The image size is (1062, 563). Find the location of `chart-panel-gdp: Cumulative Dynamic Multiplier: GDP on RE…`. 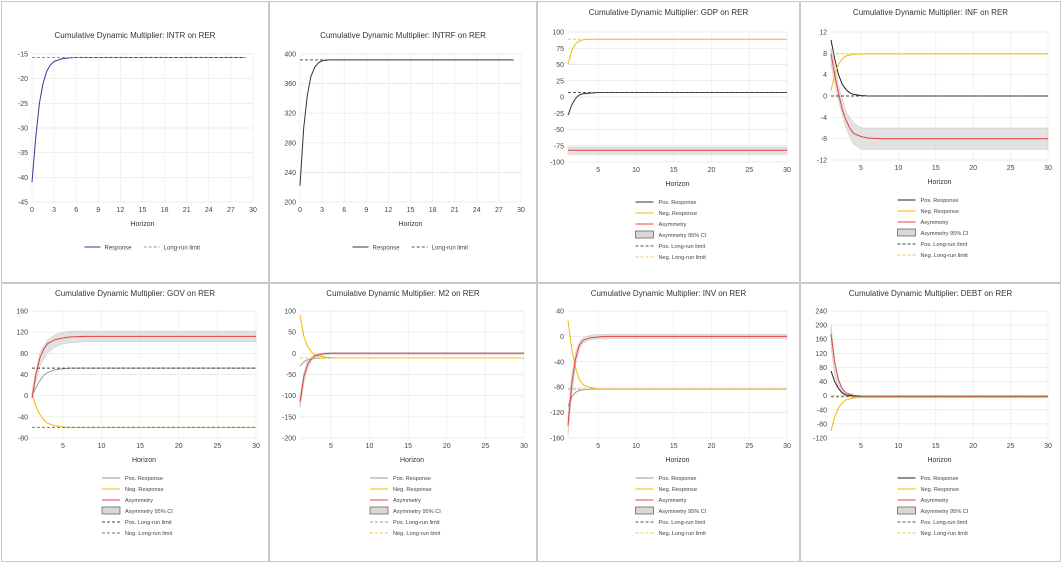

chart-panel-gdp: Cumulative Dynamic Multiplier: GDP on RE… is located at coordinates (668, 142).